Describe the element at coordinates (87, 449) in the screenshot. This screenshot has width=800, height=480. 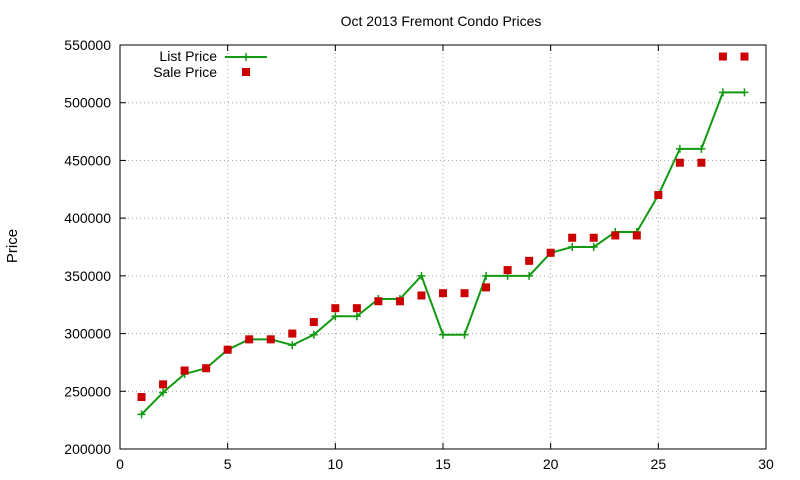
I see `y-tick-label: 200000` at that location.